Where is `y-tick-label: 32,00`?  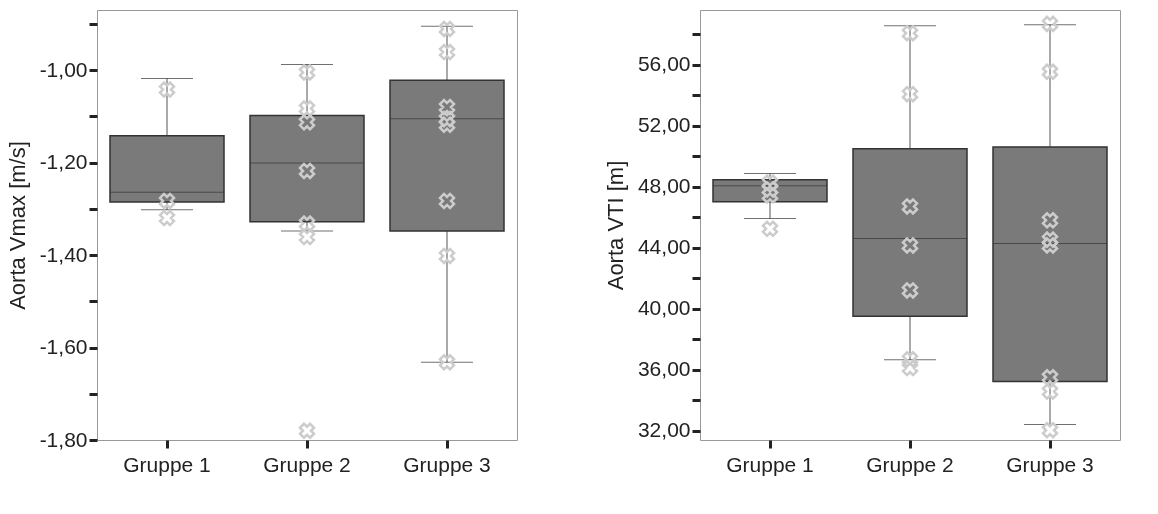
y-tick-label: 32,00 is located at coordinates (664, 430).